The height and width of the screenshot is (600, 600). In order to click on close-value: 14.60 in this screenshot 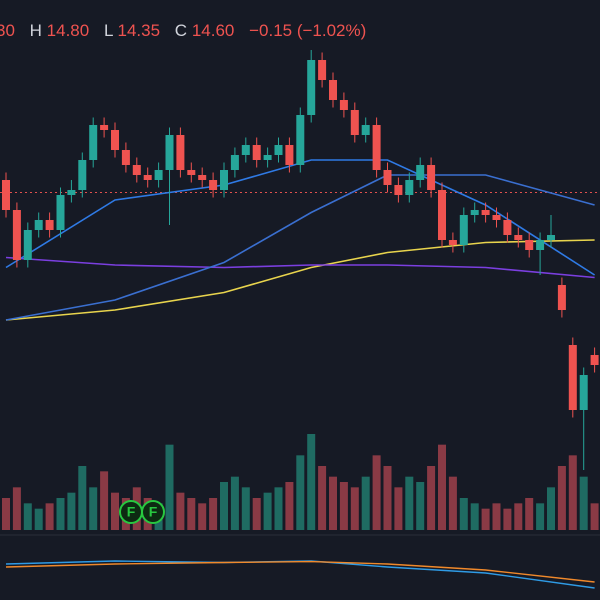, I will do `click(213, 30)`.